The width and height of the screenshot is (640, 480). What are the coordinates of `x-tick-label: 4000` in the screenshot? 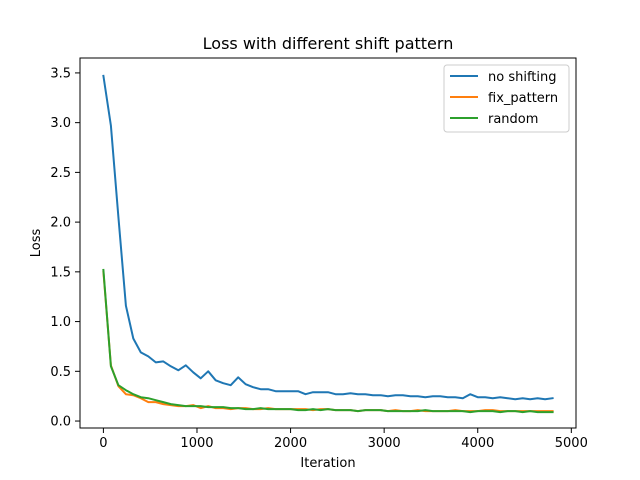 It's located at (477, 443).